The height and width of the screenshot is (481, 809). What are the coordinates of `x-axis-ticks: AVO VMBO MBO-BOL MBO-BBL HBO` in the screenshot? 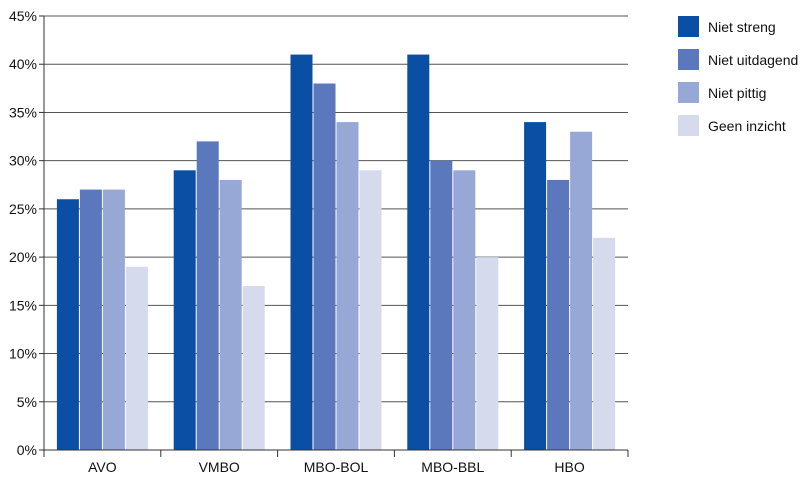 It's located at (336, 462).